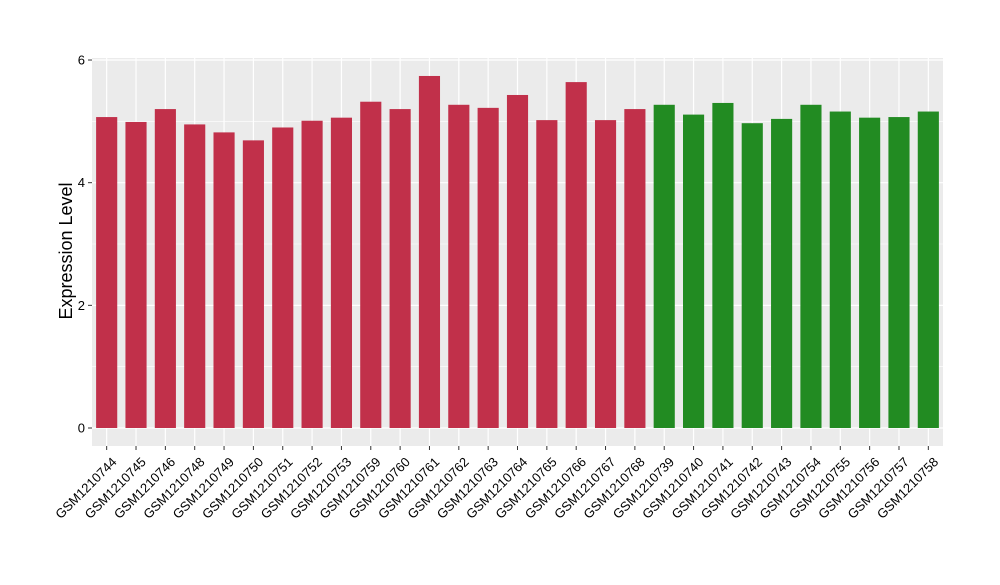  What do you see at coordinates (195, 276) in the screenshot?
I see `bar-GSM1210748` at bounding box center [195, 276].